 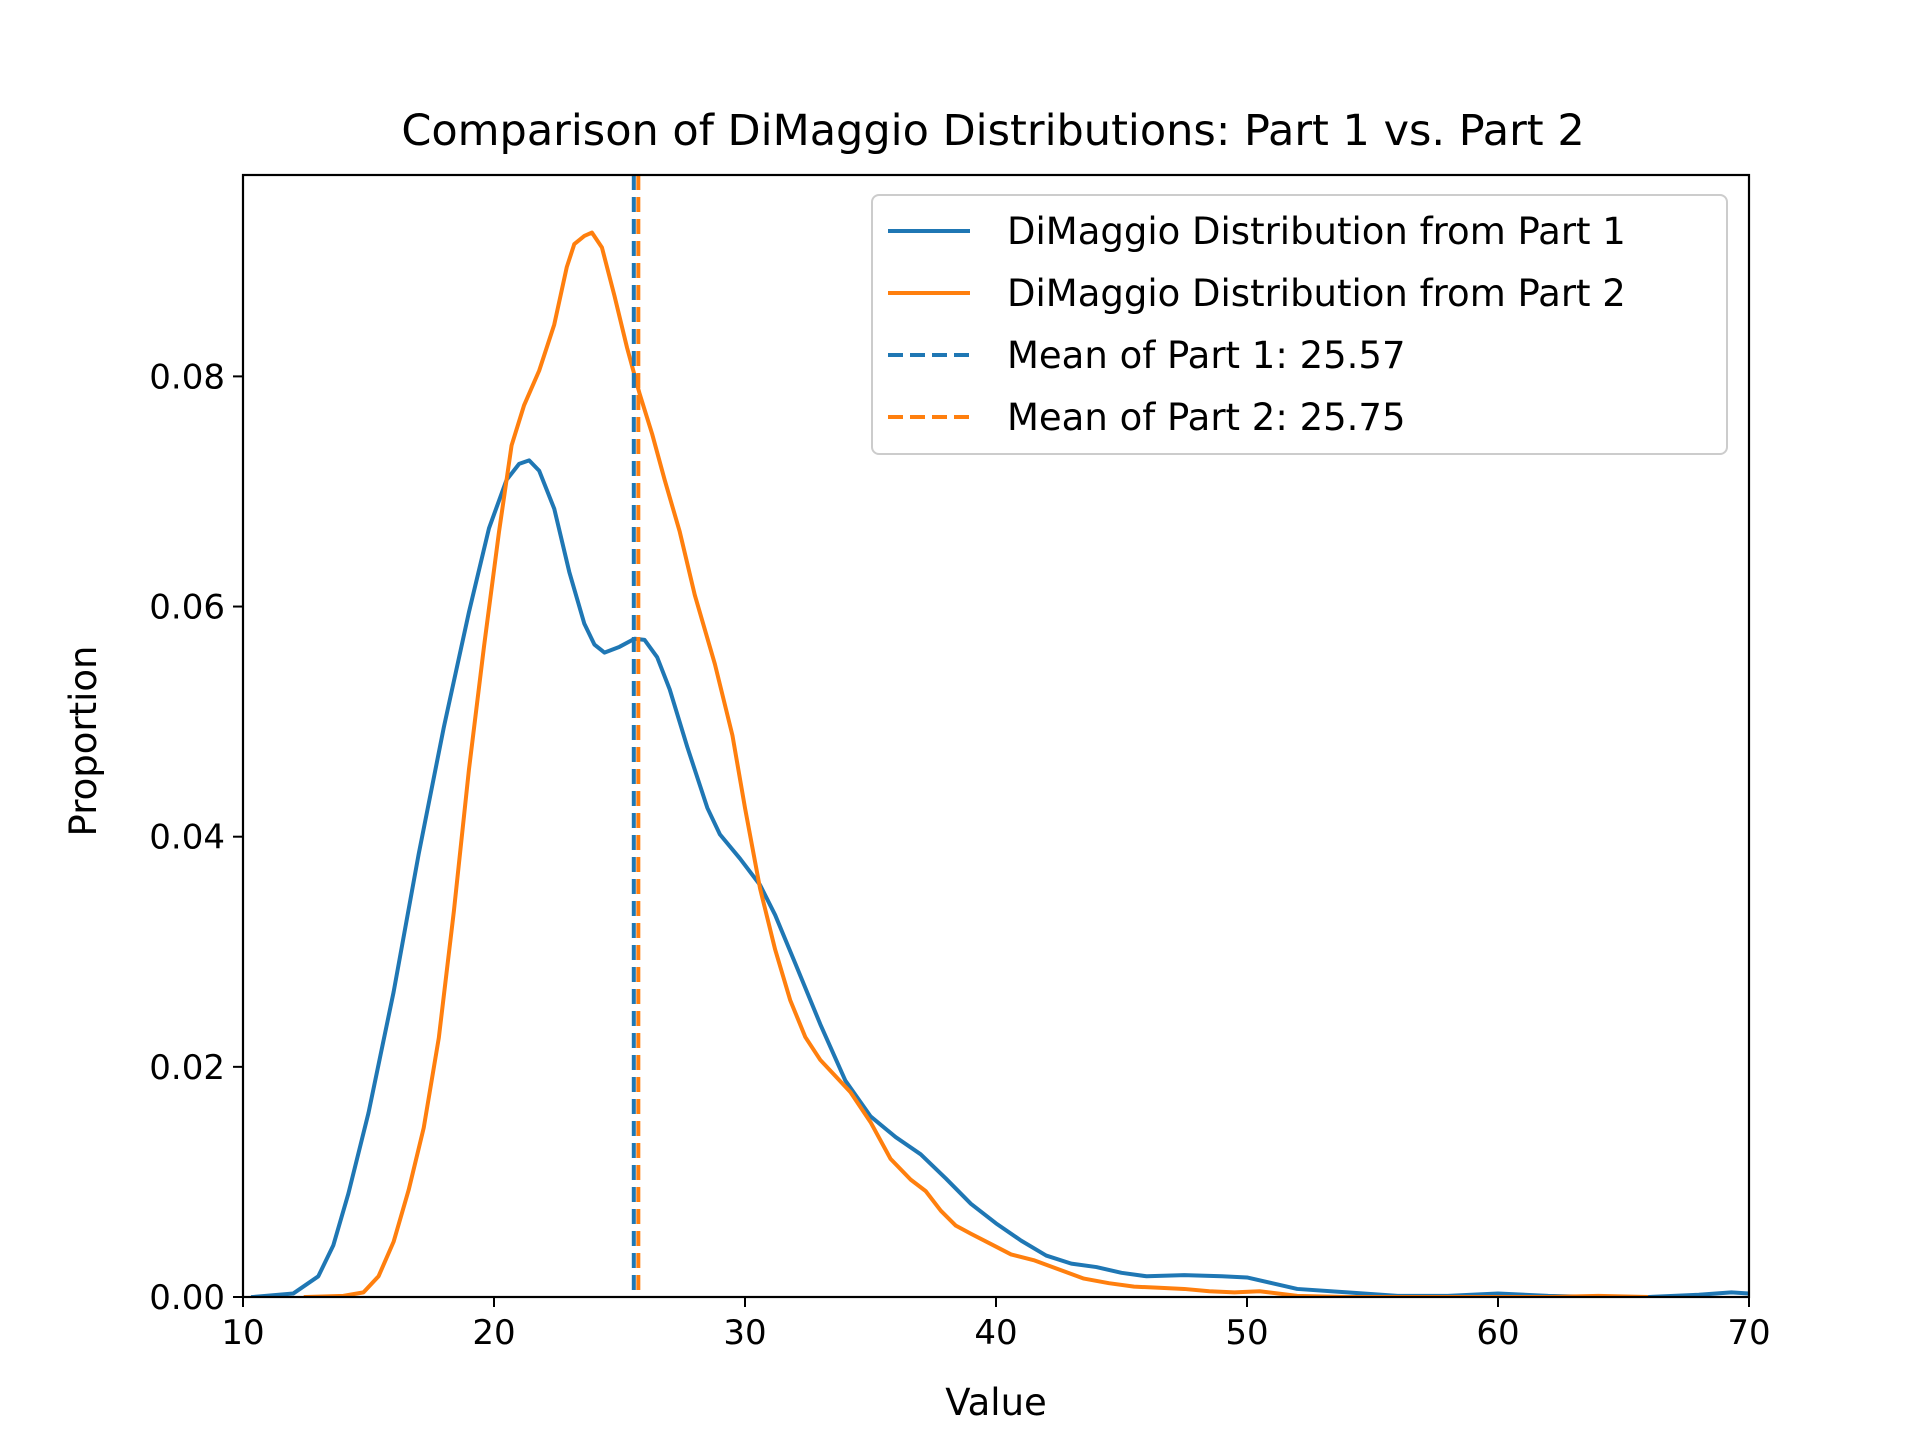 What do you see at coordinates (187, 838) in the screenshot?
I see `y-tick-label-0-04: 0.04` at bounding box center [187, 838].